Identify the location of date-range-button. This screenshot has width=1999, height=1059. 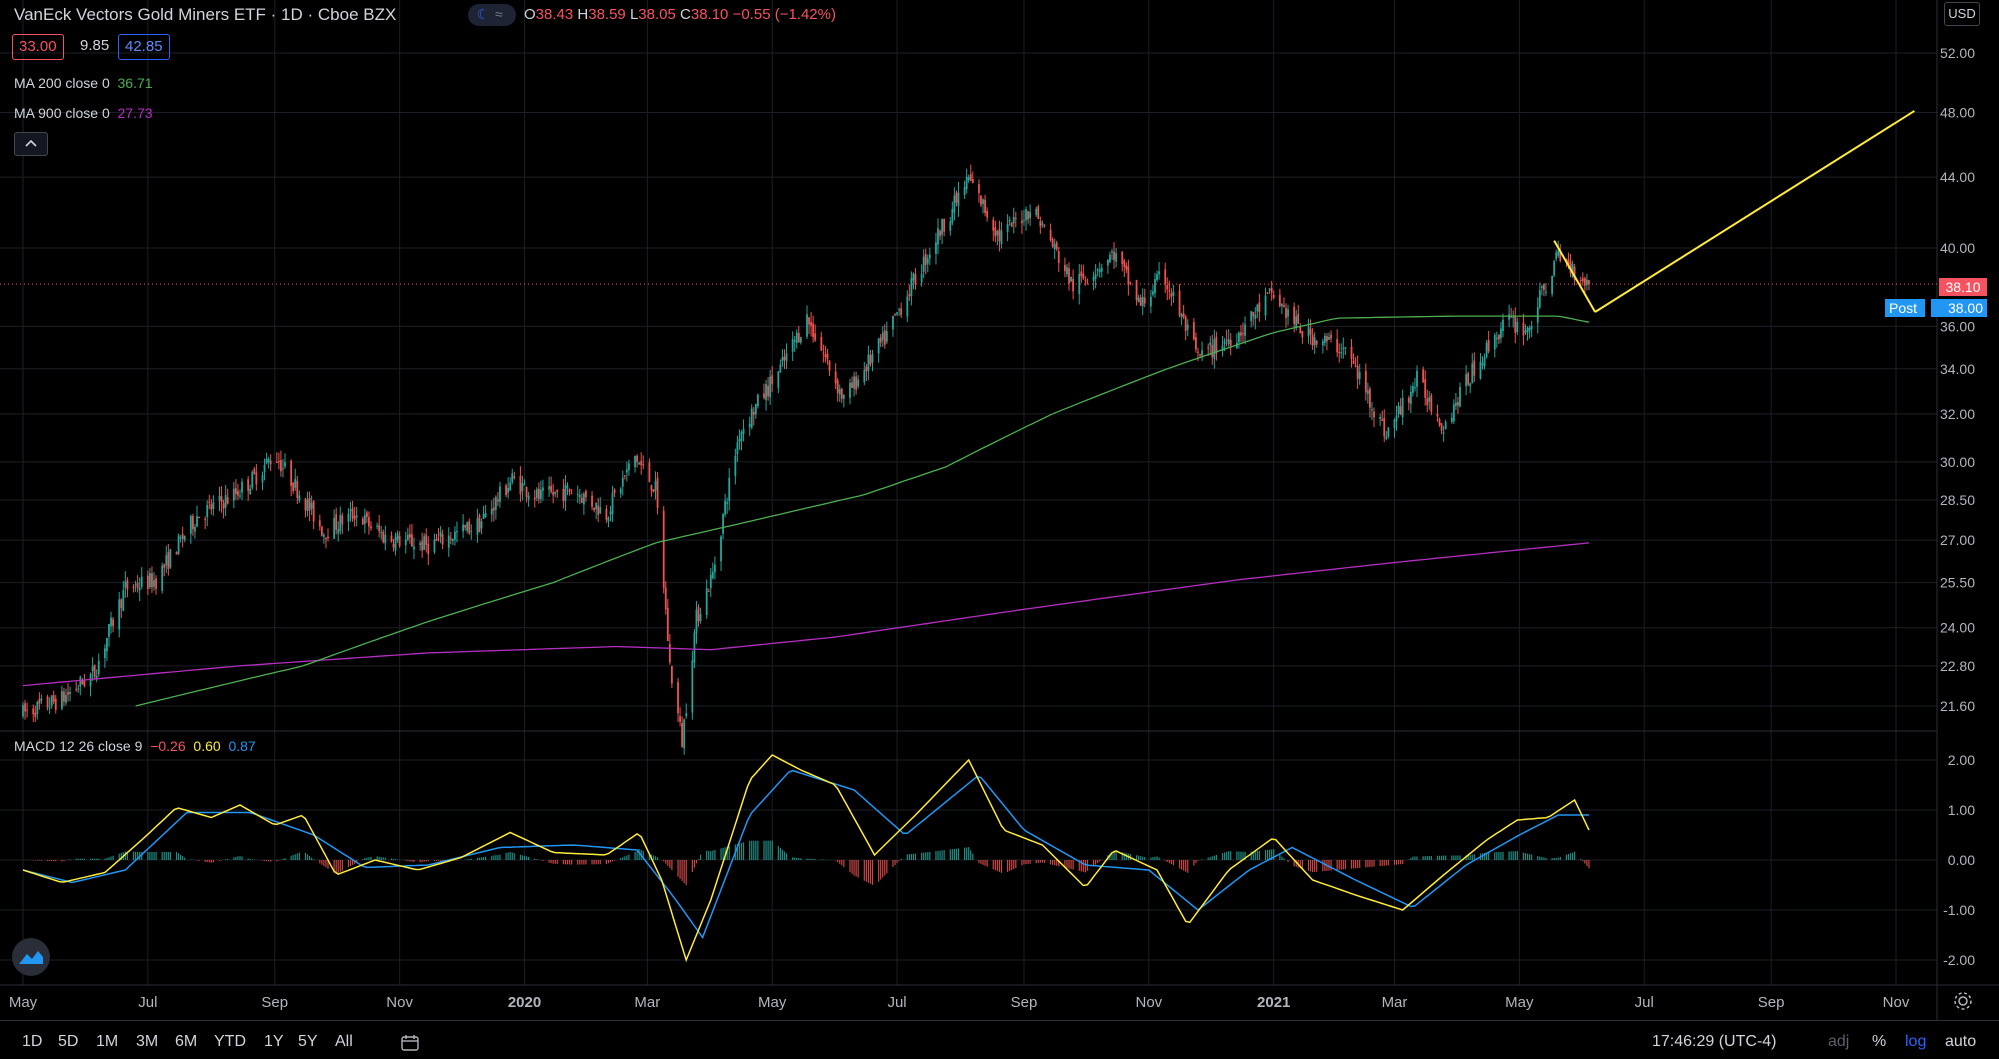
(410, 1043).